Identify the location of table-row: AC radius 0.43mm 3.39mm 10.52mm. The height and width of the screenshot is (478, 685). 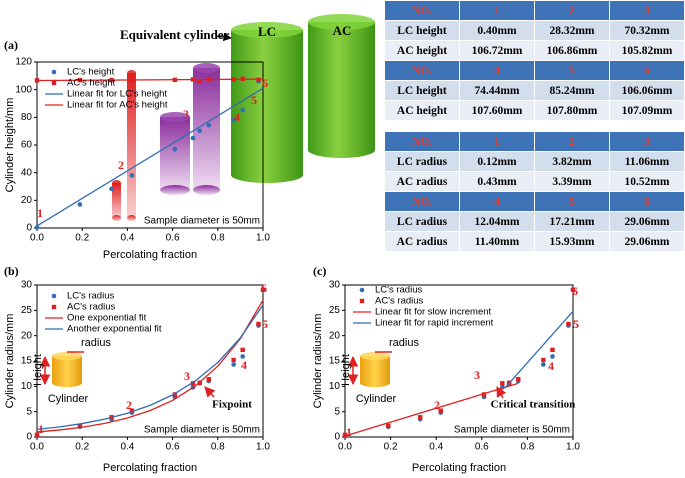
(534, 181).